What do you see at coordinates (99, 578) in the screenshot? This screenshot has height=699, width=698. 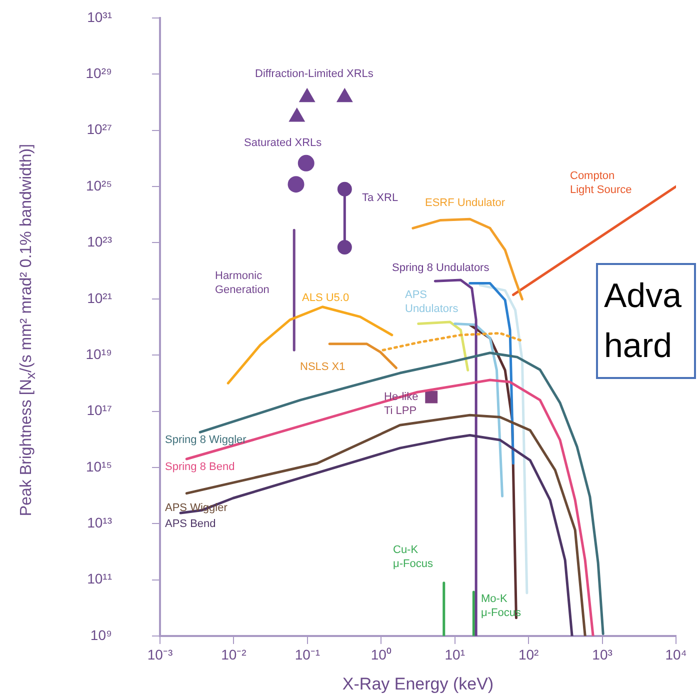 I see `y-tick-label: 10¹¹` at bounding box center [99, 578].